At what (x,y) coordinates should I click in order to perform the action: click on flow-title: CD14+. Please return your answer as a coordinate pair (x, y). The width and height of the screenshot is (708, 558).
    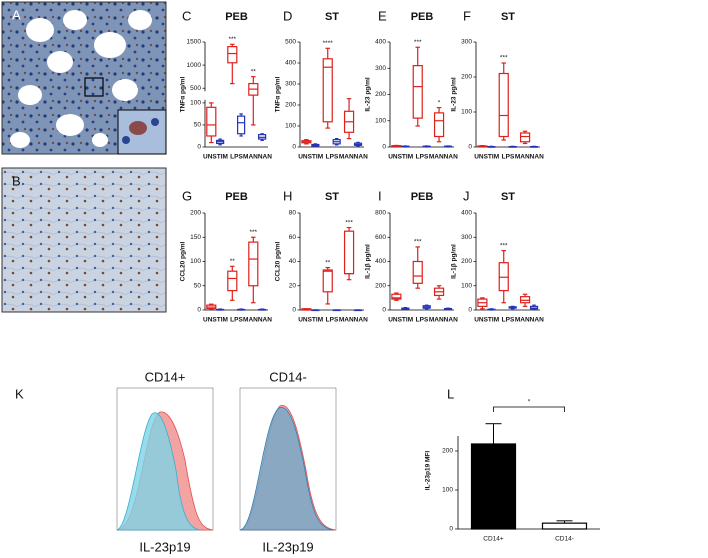
    Looking at the image, I should click on (165, 376).